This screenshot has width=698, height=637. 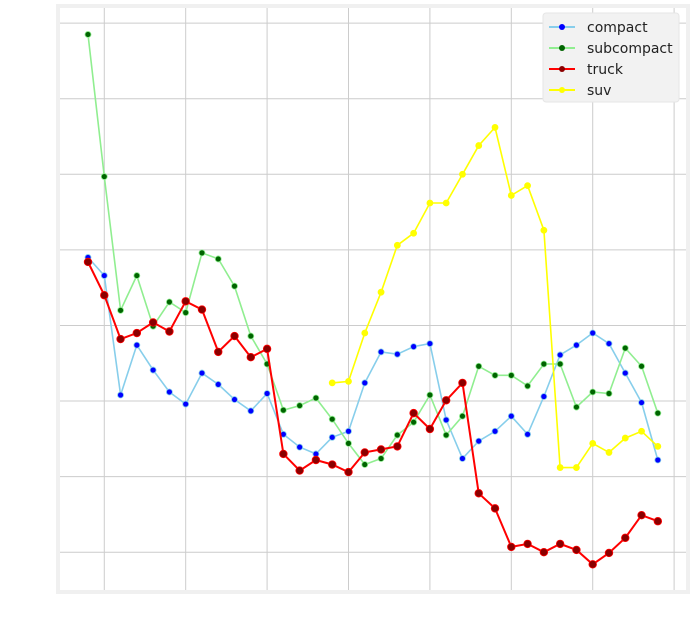 I want to click on legend: compact subcompact truck suv, so click(x=611, y=57).